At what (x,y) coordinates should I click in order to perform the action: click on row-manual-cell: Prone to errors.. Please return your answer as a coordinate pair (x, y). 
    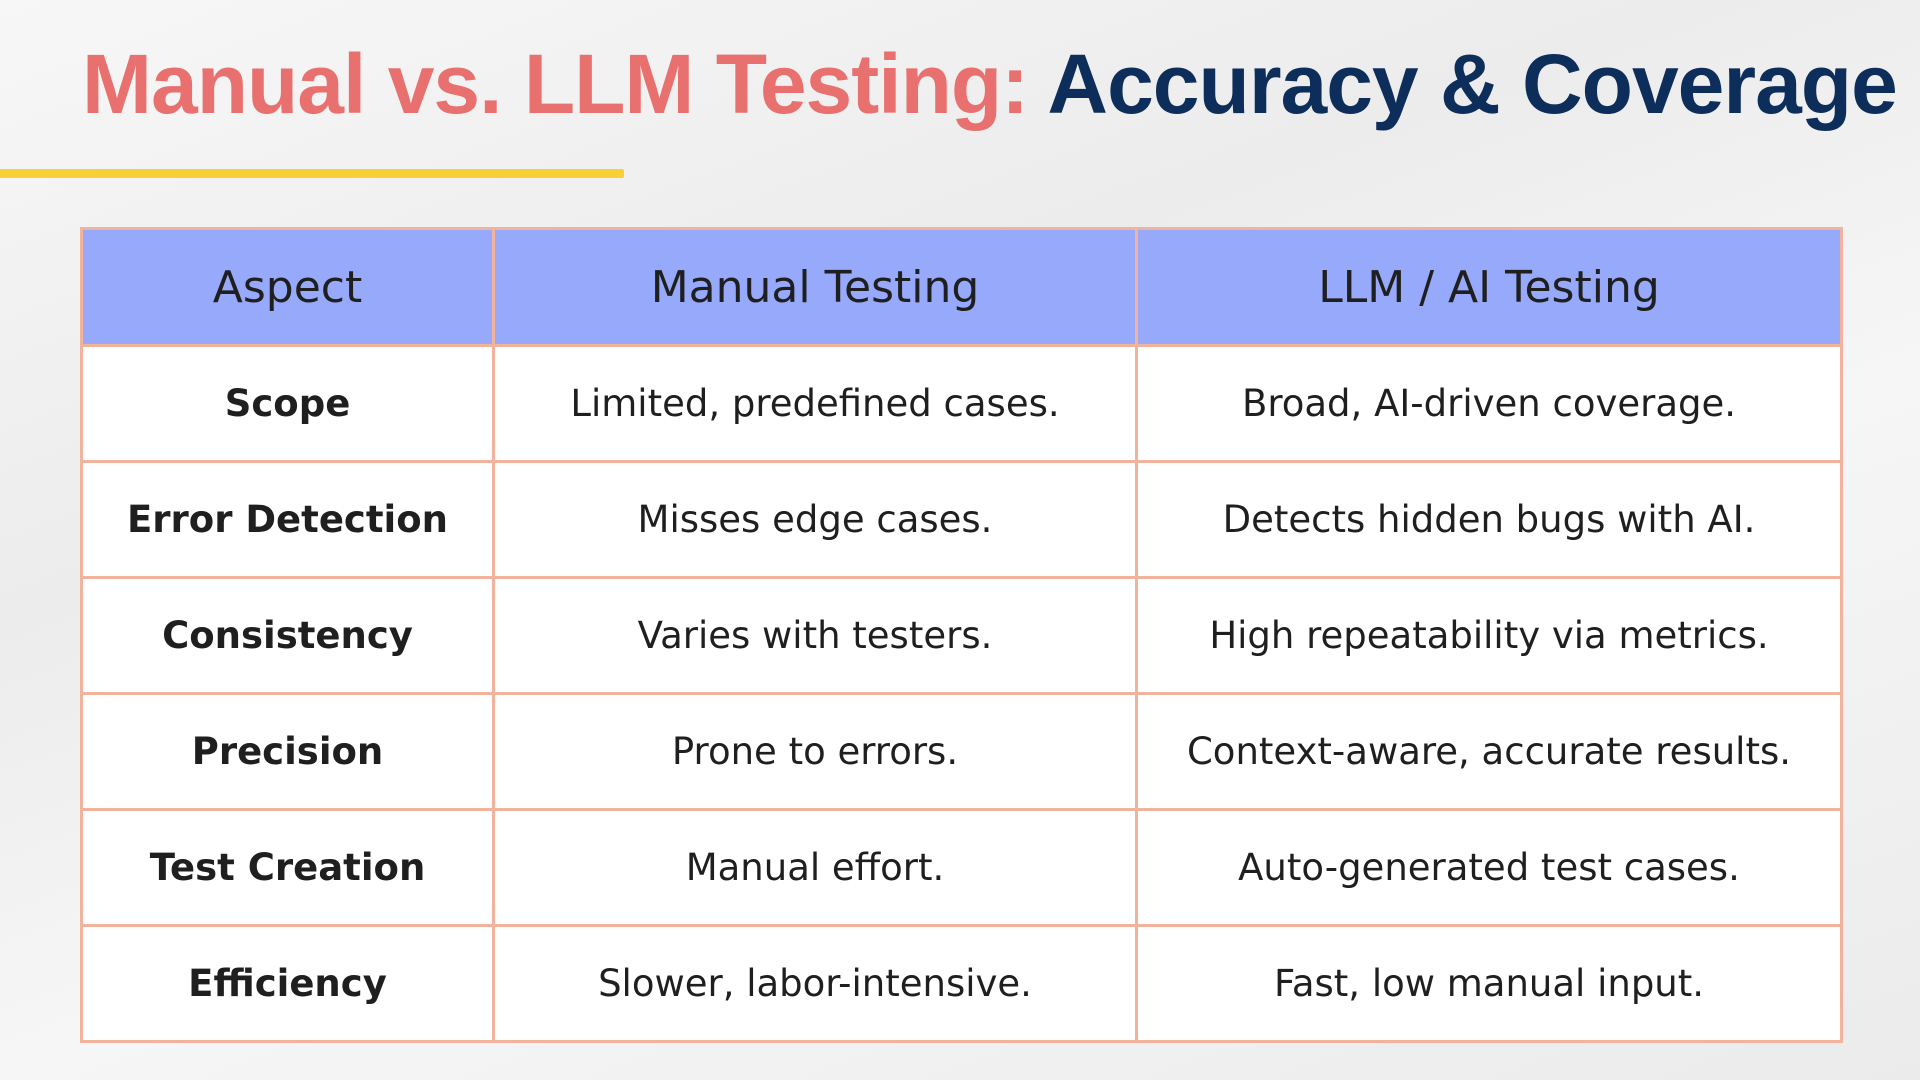
    Looking at the image, I should click on (815, 751).